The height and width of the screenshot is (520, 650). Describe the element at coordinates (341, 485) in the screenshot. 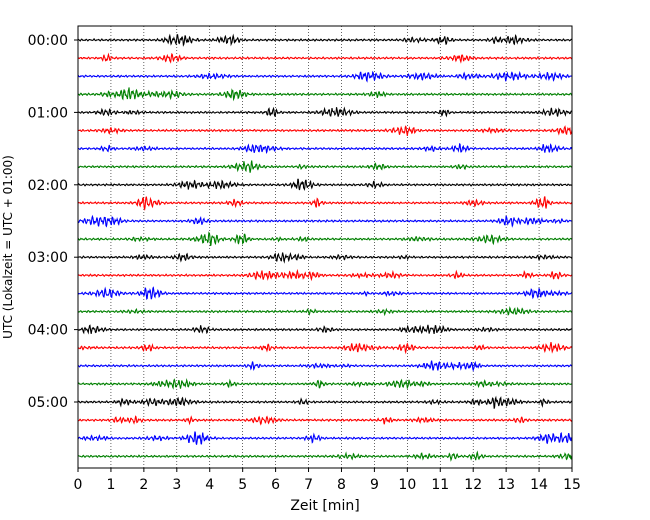

I see `x-tick-label: 8` at that location.